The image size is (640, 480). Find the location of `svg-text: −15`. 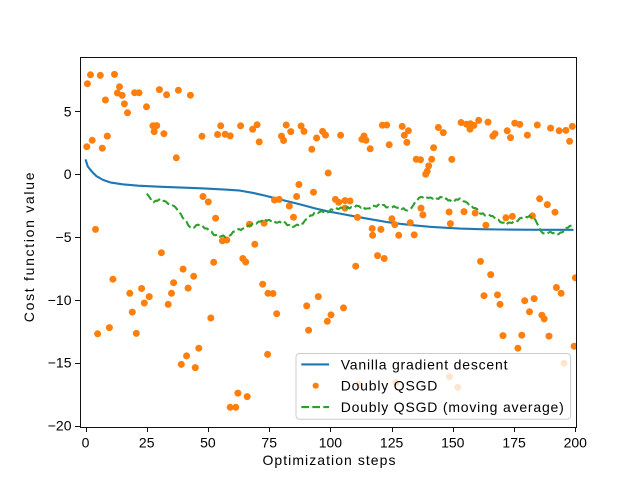

svg-text: −15 is located at coordinates (60, 363).